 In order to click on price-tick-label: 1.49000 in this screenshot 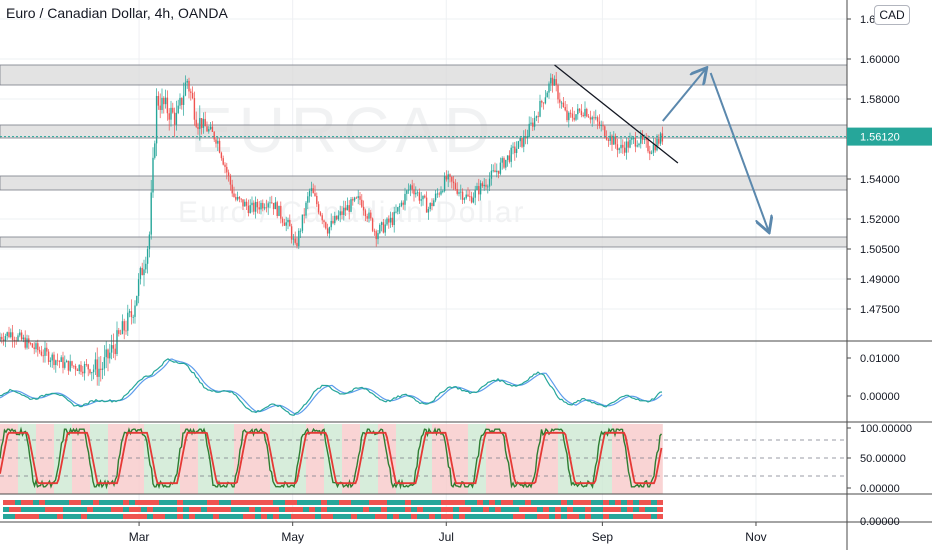, I will do `click(880, 280)`.